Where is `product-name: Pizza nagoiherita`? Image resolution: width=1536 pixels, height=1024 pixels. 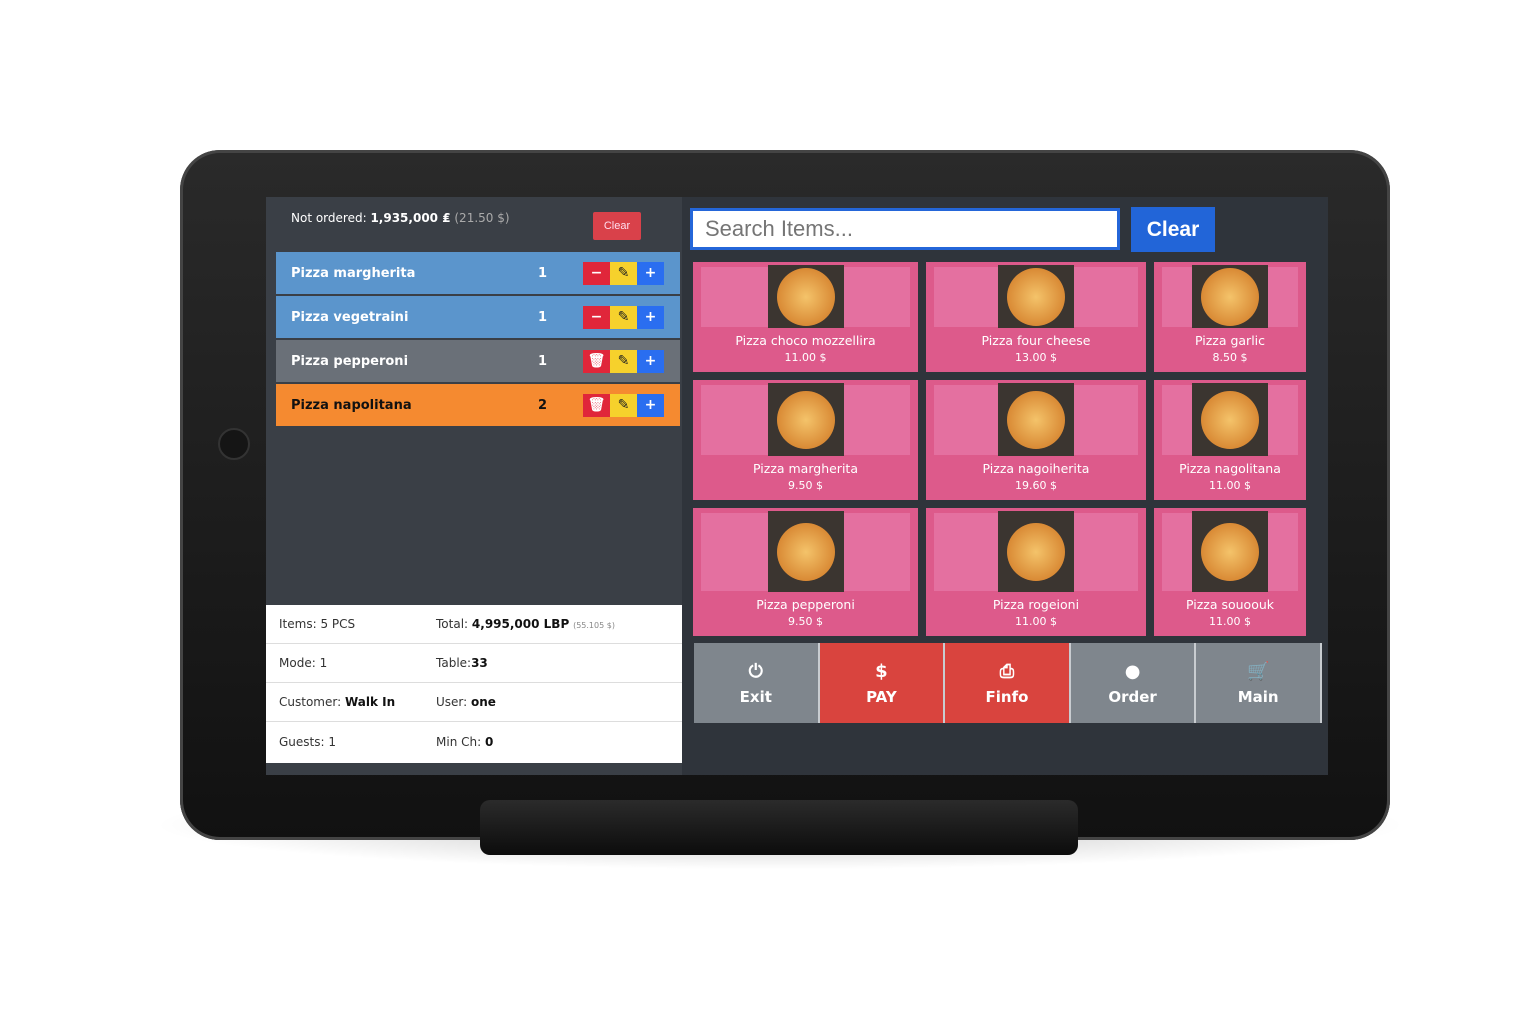 product-name: Pizza nagoiherita is located at coordinates (1036, 468).